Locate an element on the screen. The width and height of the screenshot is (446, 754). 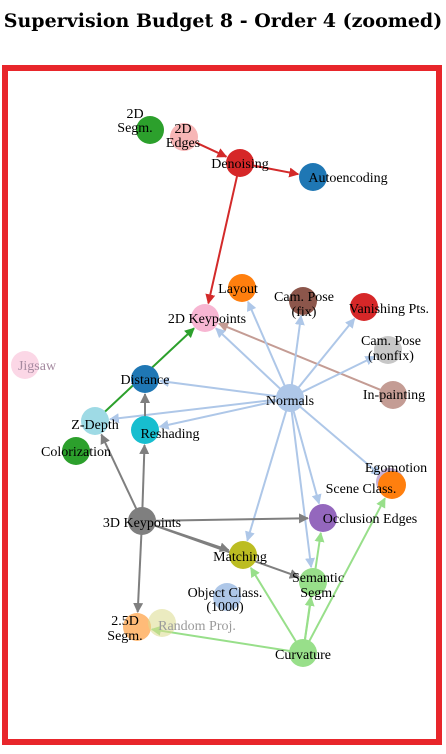
node-label-normals: Normals is located at coordinates (290, 401).